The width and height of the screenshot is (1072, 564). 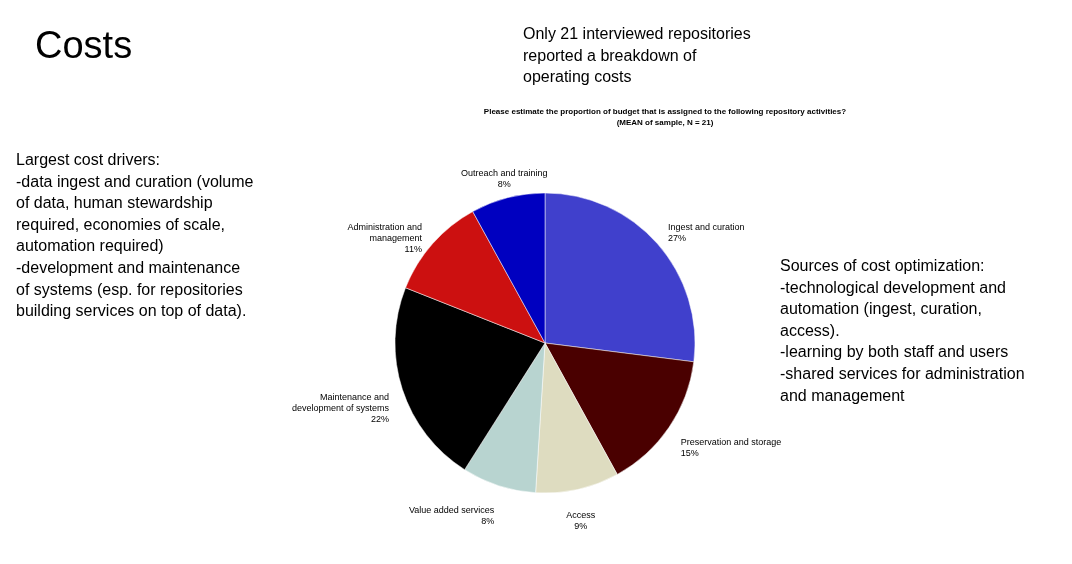 What do you see at coordinates (689, 452) in the screenshot?
I see `data-label: 15%` at bounding box center [689, 452].